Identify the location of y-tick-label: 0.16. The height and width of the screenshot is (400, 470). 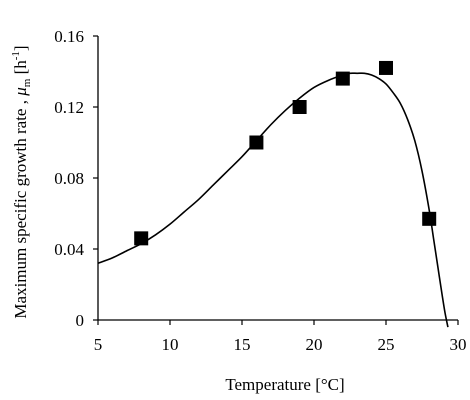
(69, 36).